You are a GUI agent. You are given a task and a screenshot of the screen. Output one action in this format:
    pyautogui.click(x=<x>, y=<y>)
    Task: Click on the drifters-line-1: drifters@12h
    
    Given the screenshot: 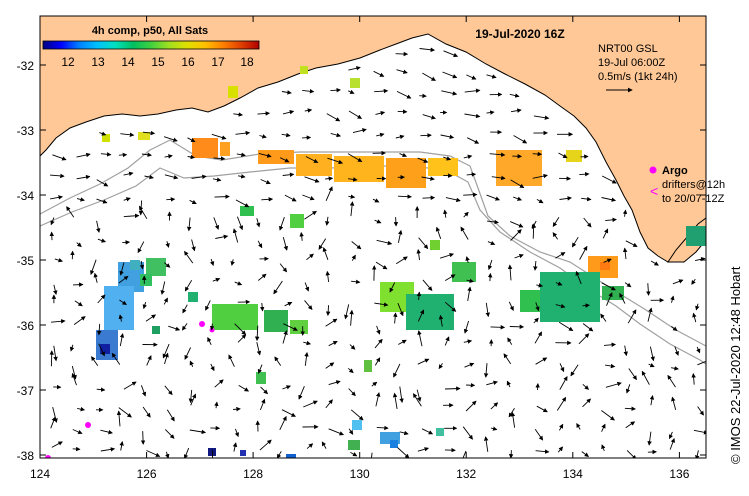 What is the action you would take?
    pyautogui.click(x=693, y=185)
    